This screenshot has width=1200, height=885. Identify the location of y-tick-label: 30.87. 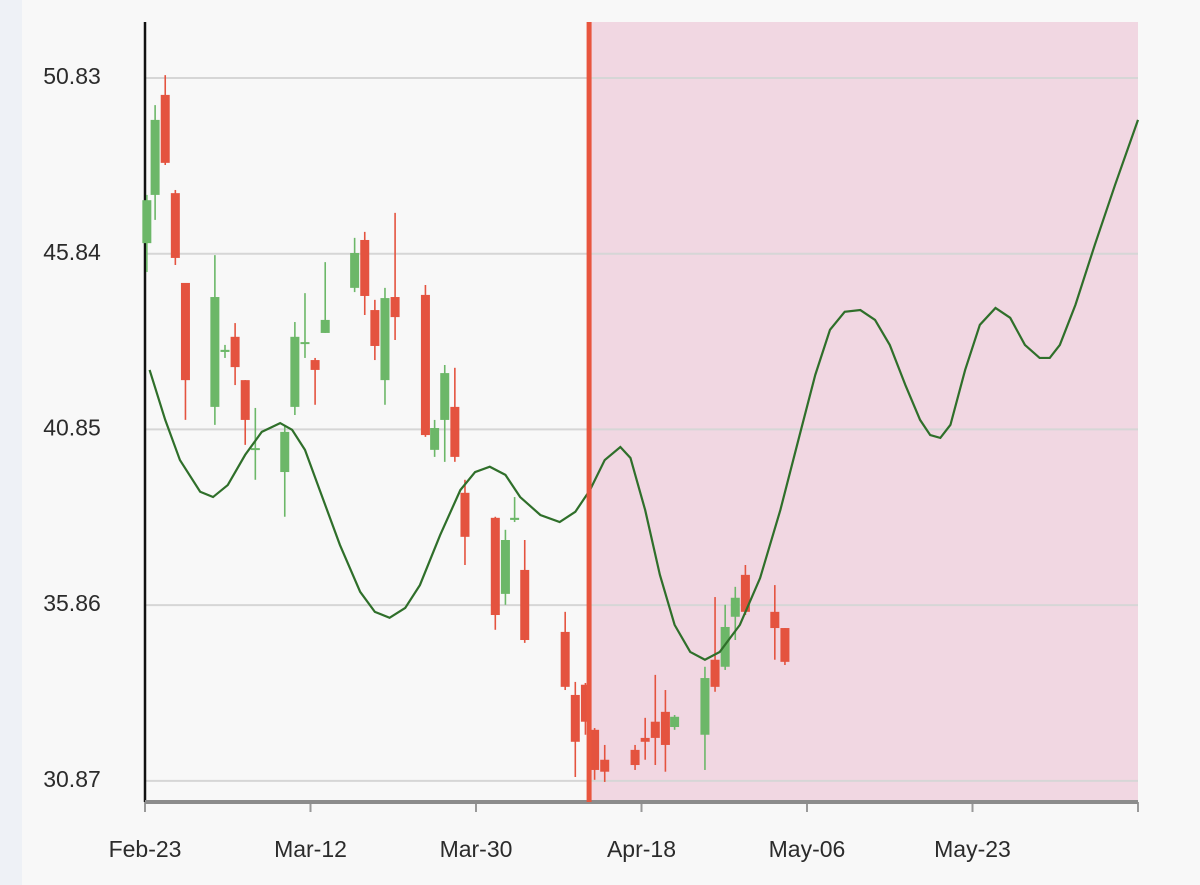
(72, 779).